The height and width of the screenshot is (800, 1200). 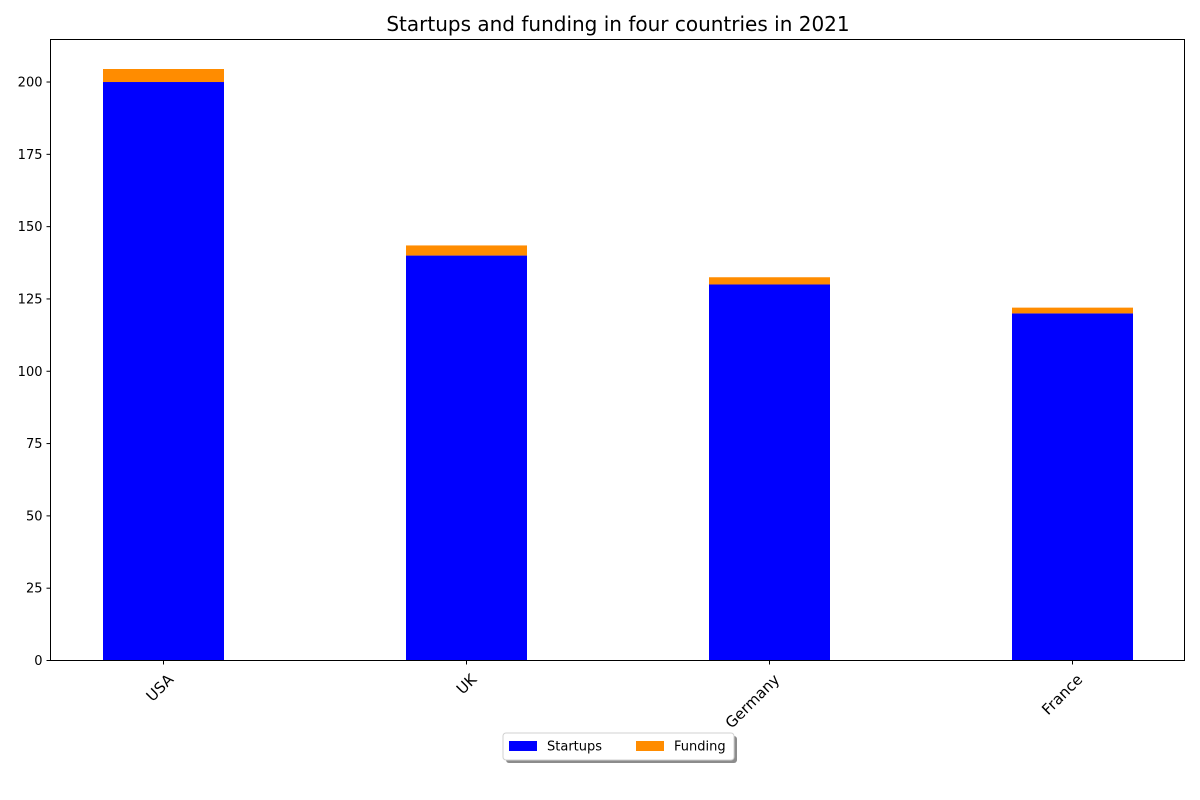 What do you see at coordinates (769, 472) in the screenshot?
I see `bar-startups-germany` at bounding box center [769, 472].